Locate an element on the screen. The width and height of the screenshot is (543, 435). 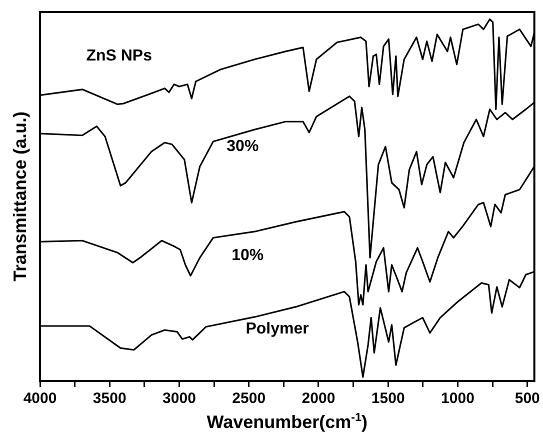
series-label: 30% is located at coordinates (242, 147).